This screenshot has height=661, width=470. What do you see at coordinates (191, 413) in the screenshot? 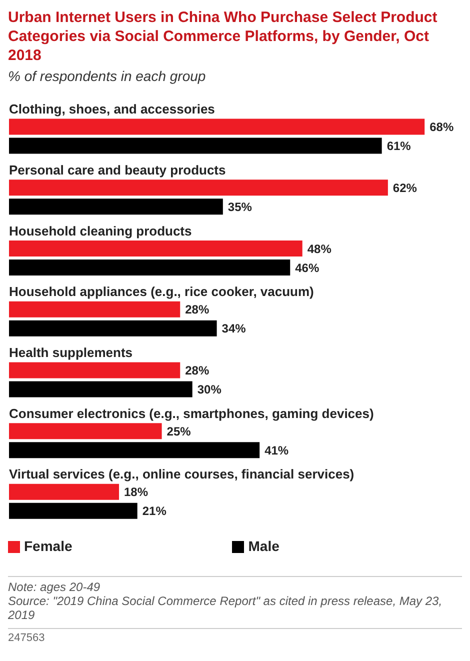
I see `y-tick-label: Consumer electronics (e.g., smartphones, gaming devices)` at bounding box center [191, 413].